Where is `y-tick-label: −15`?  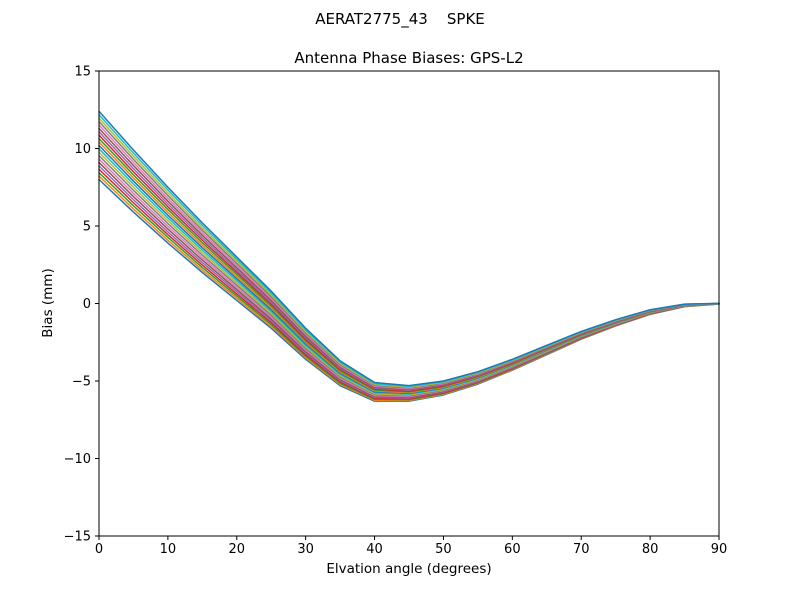 y-tick-label: −15 is located at coordinates (77, 537).